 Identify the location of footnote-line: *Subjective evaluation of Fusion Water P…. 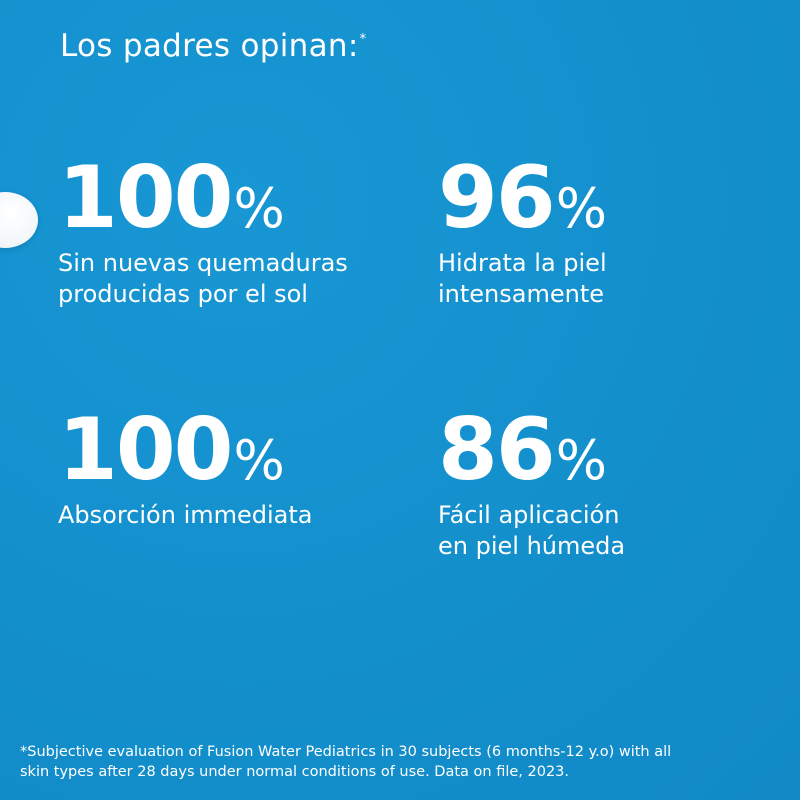
(346, 752).